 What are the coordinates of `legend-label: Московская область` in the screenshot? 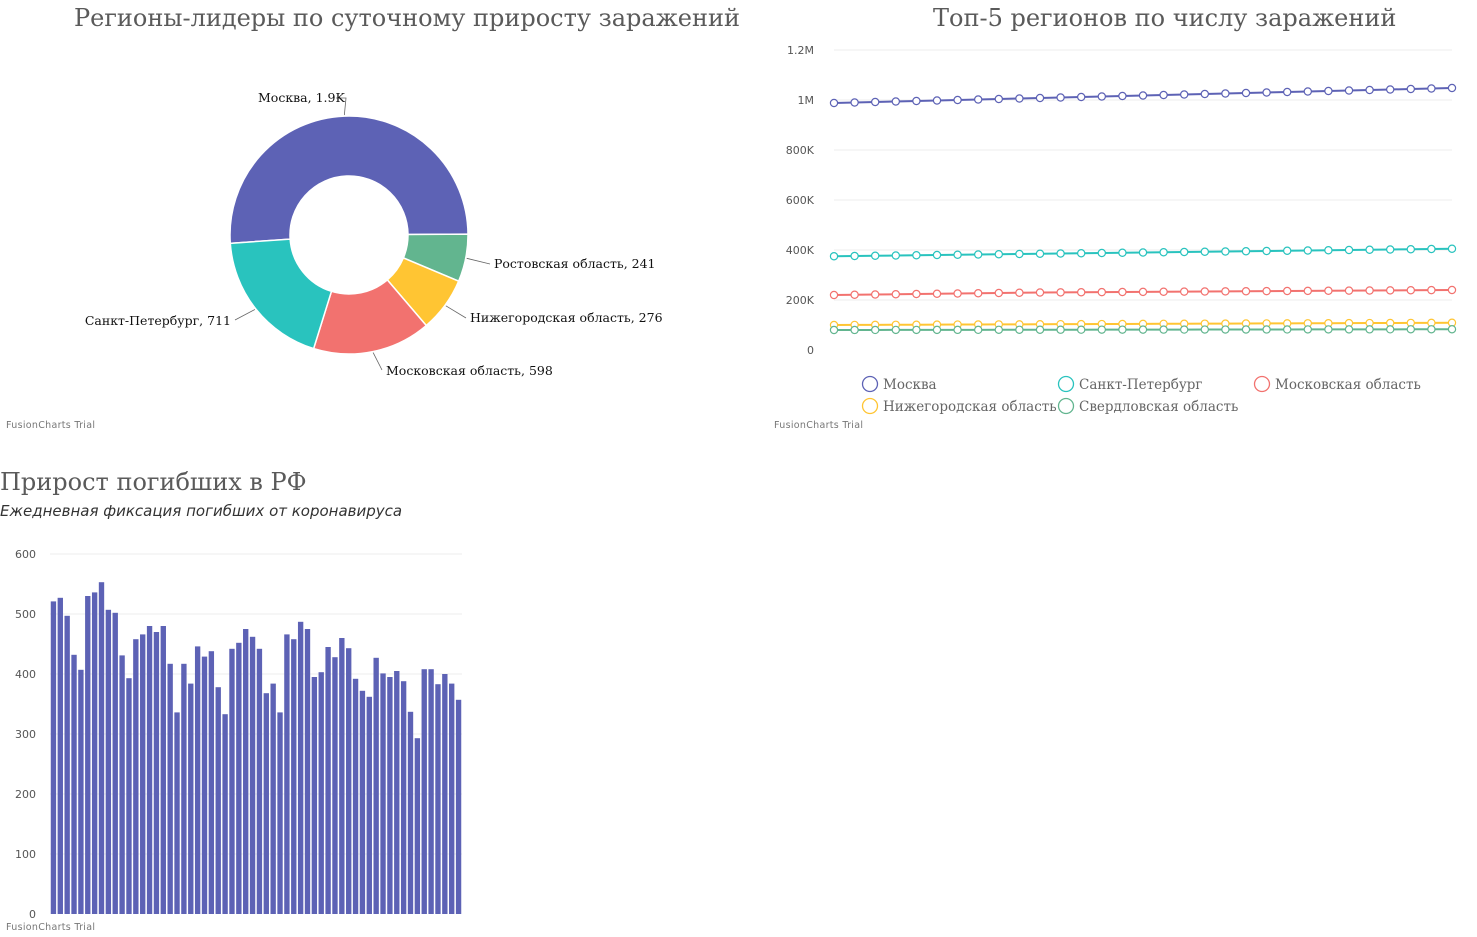 It's located at (1348, 385).